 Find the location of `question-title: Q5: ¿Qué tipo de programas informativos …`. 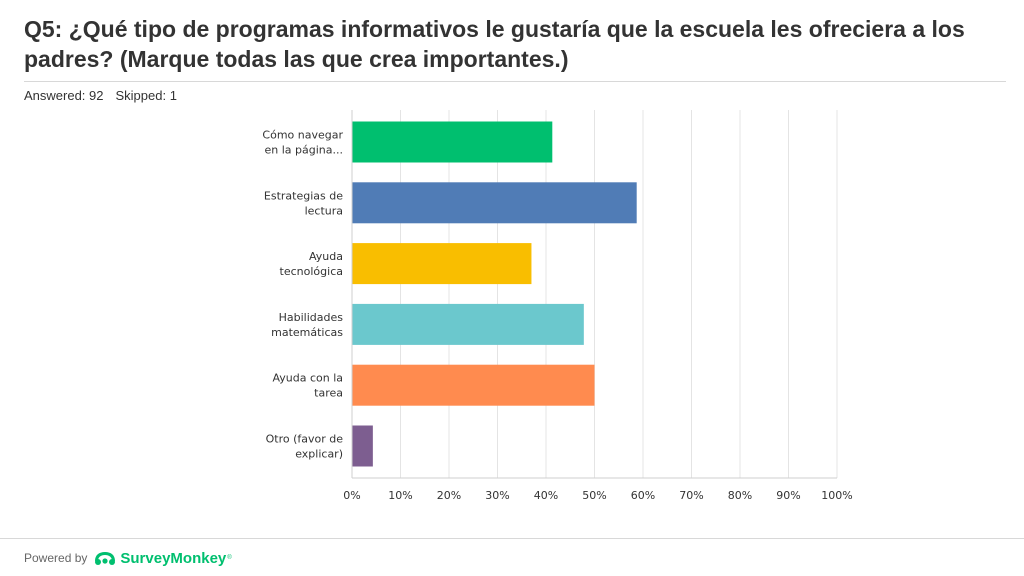

question-title: Q5: ¿Qué tipo de programas informativos … is located at coordinates (494, 44).